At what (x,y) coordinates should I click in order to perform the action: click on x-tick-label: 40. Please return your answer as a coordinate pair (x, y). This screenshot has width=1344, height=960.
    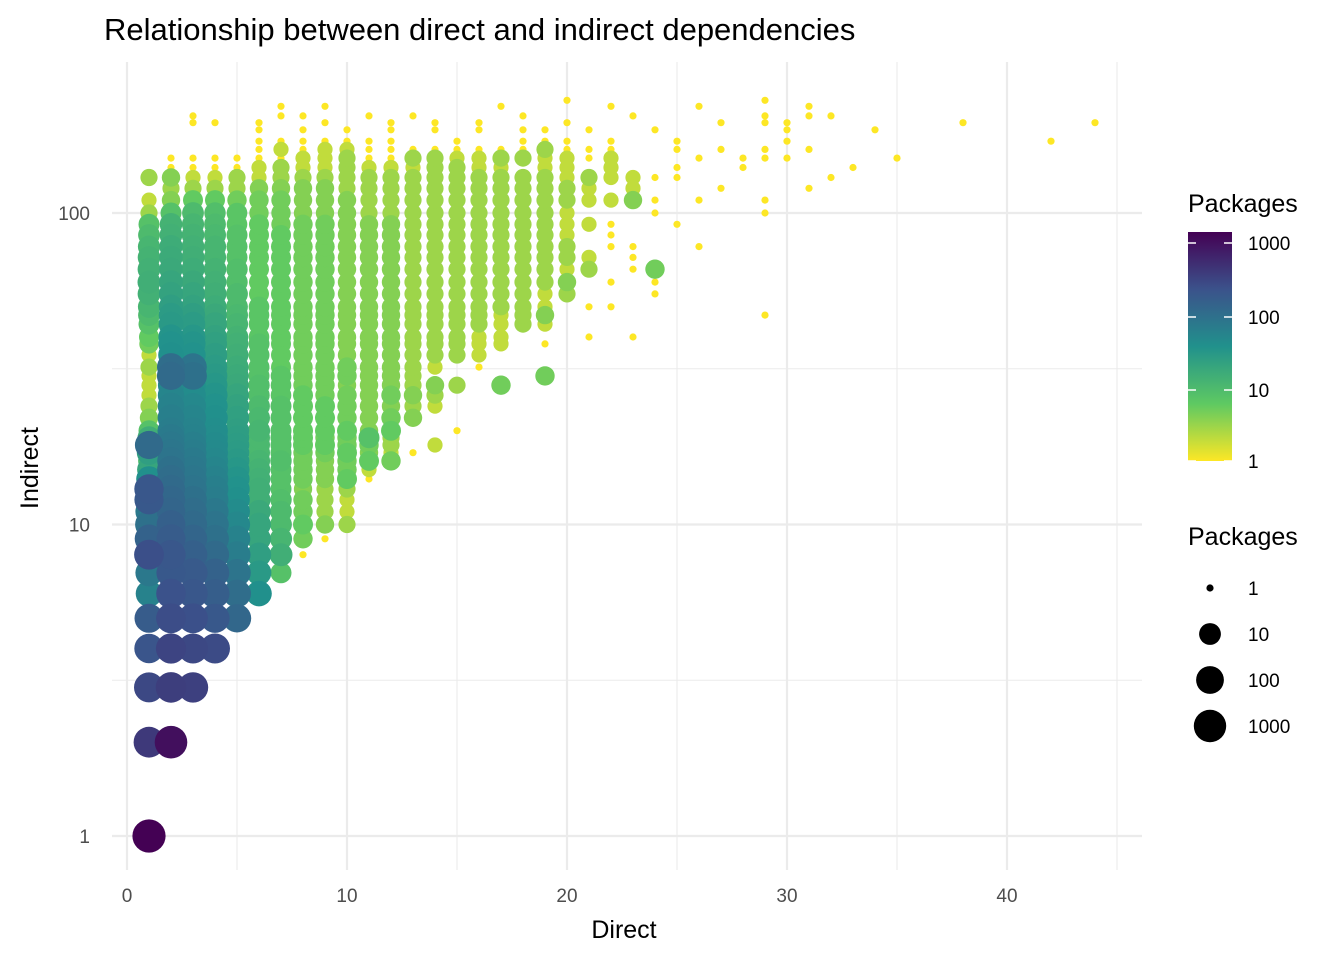
    Looking at the image, I should click on (1006, 896).